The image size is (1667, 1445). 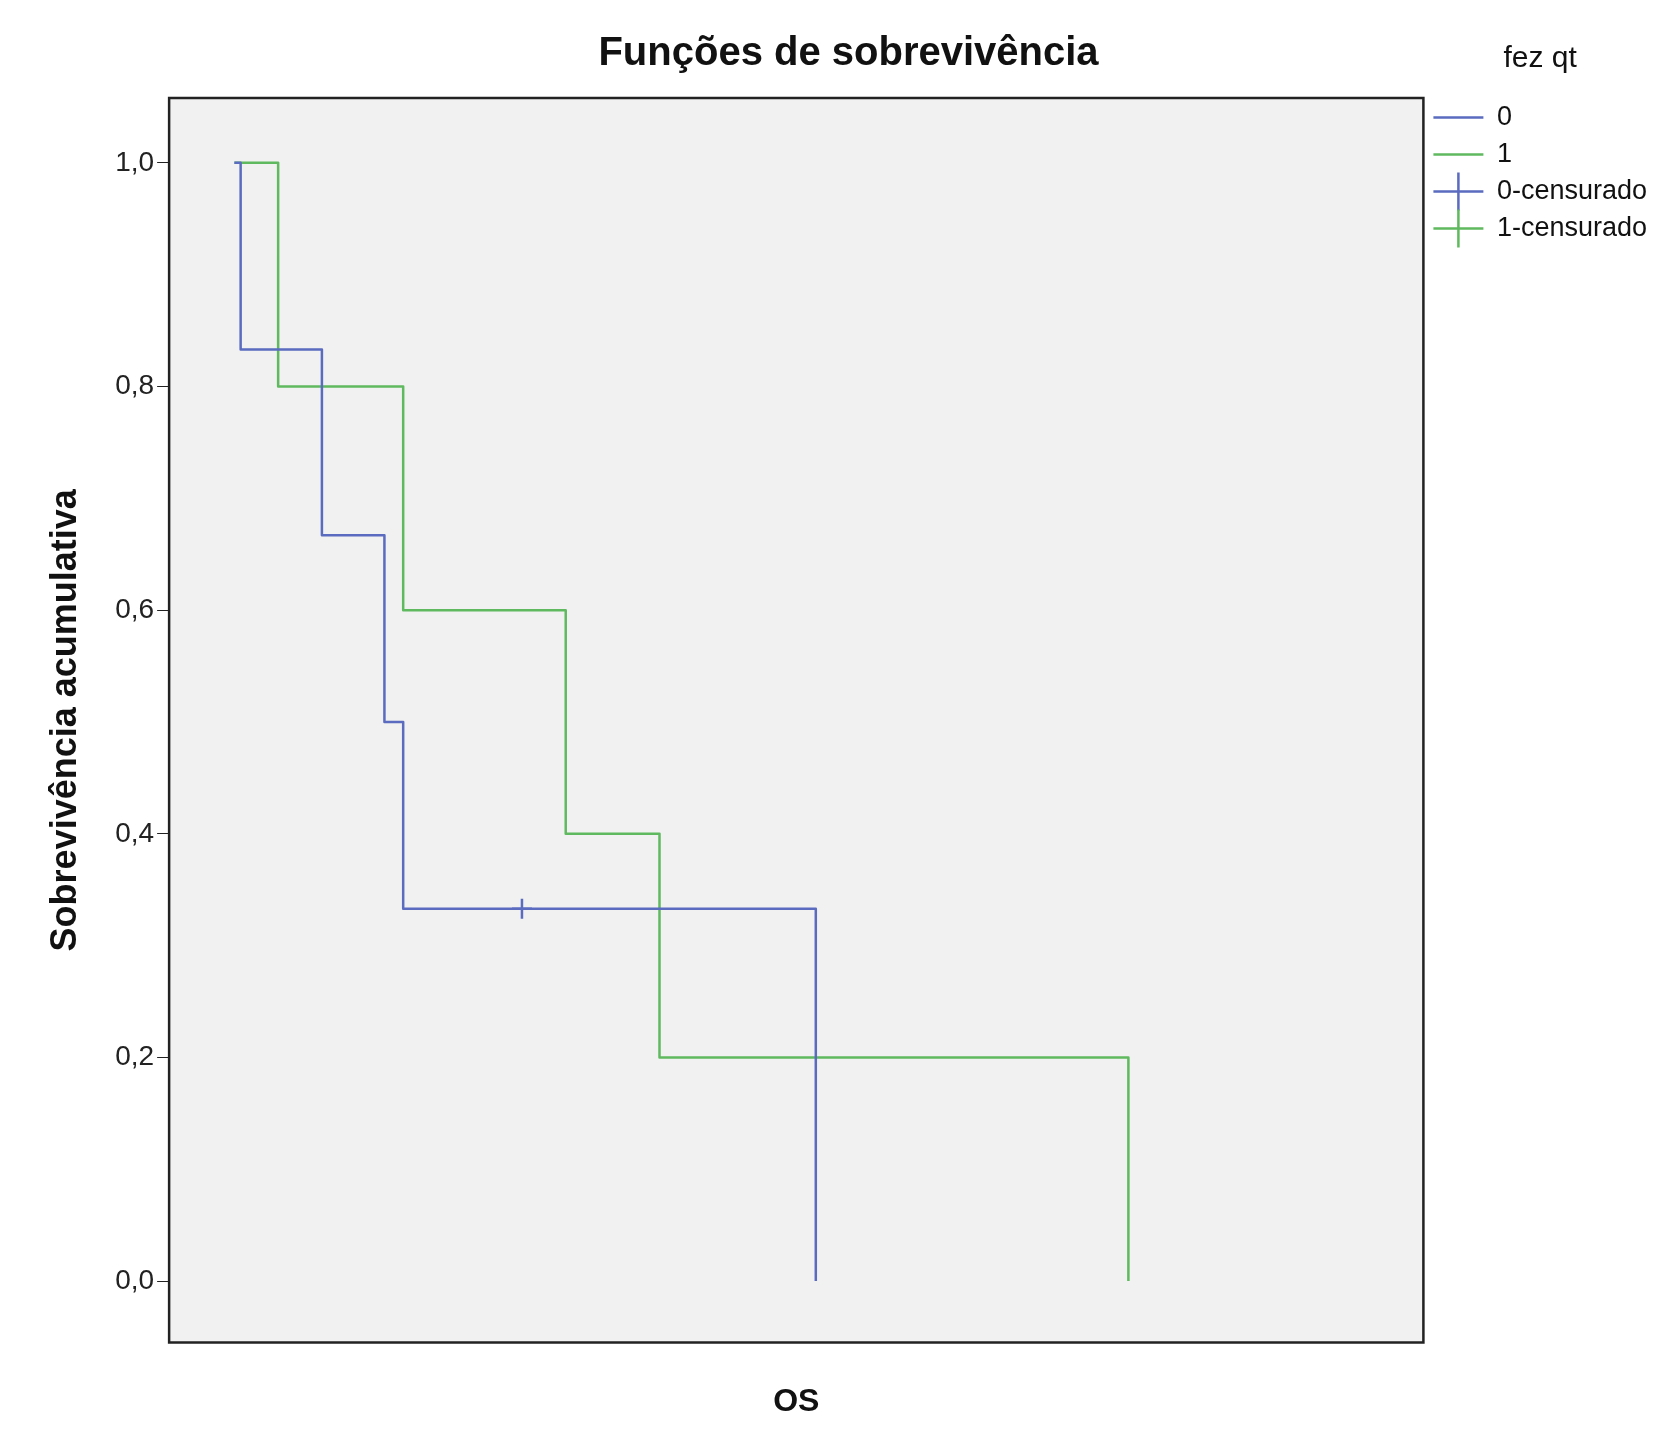 What do you see at coordinates (135, 832) in the screenshot?
I see `y-tick-label: 0,4` at bounding box center [135, 832].